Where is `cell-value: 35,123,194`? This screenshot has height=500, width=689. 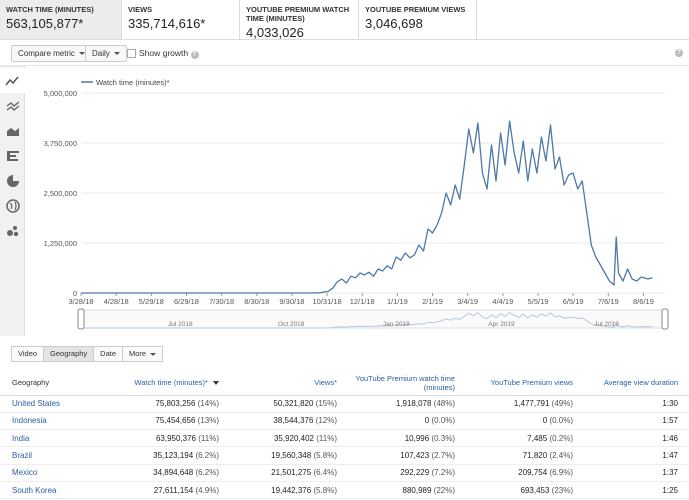
cell-value: 35,123,194 is located at coordinates (173, 456).